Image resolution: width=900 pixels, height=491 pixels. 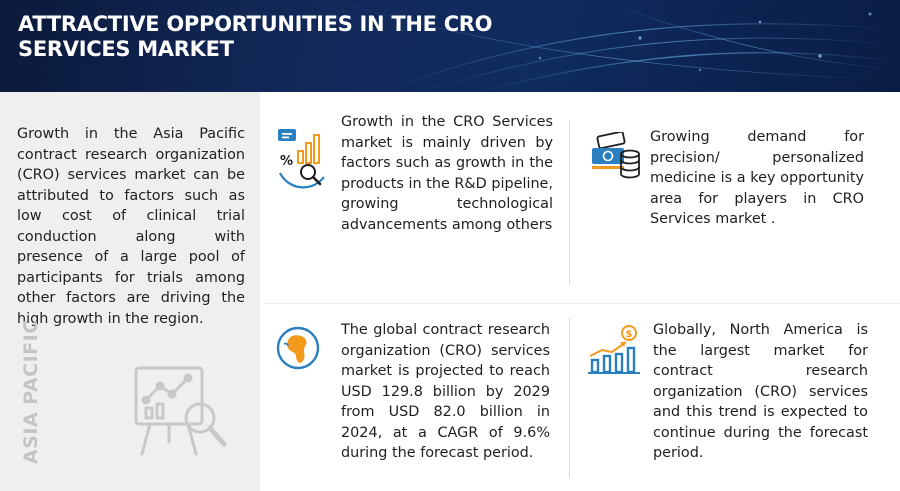 What do you see at coordinates (298, 348) in the screenshot?
I see `globe-icon` at bounding box center [298, 348].